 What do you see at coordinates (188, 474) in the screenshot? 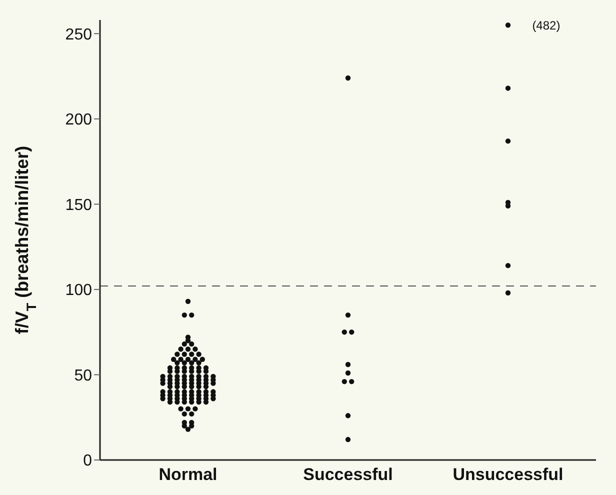
I see `x-tick-label: Normal` at bounding box center [188, 474].